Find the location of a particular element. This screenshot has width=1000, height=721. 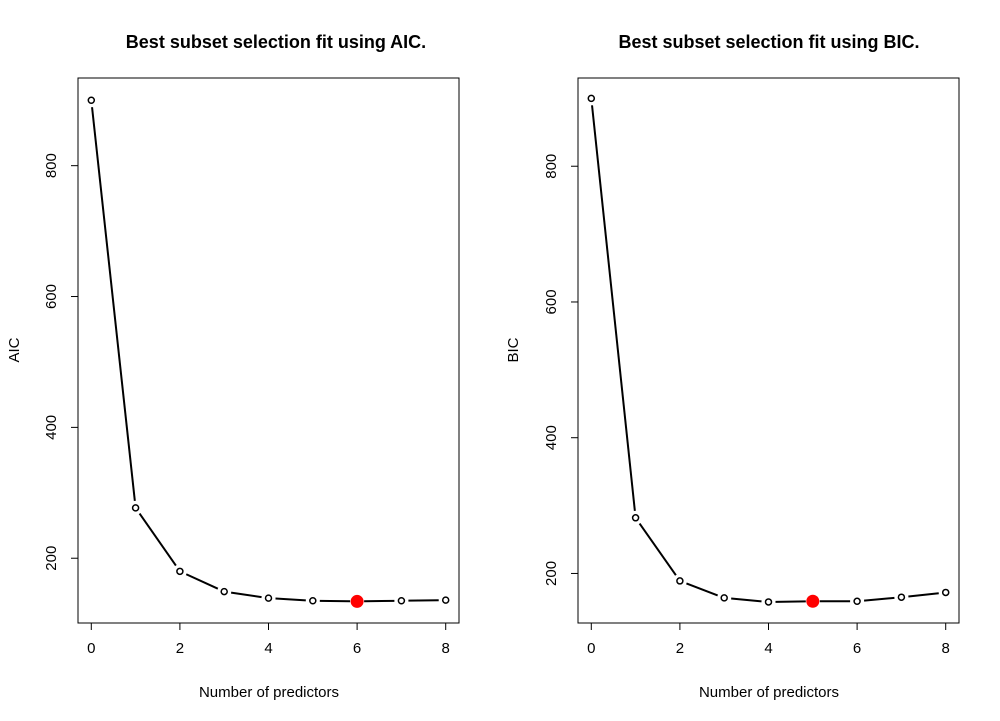

chart-title: Best subset selection fit using AIC. is located at coordinates (276, 42).